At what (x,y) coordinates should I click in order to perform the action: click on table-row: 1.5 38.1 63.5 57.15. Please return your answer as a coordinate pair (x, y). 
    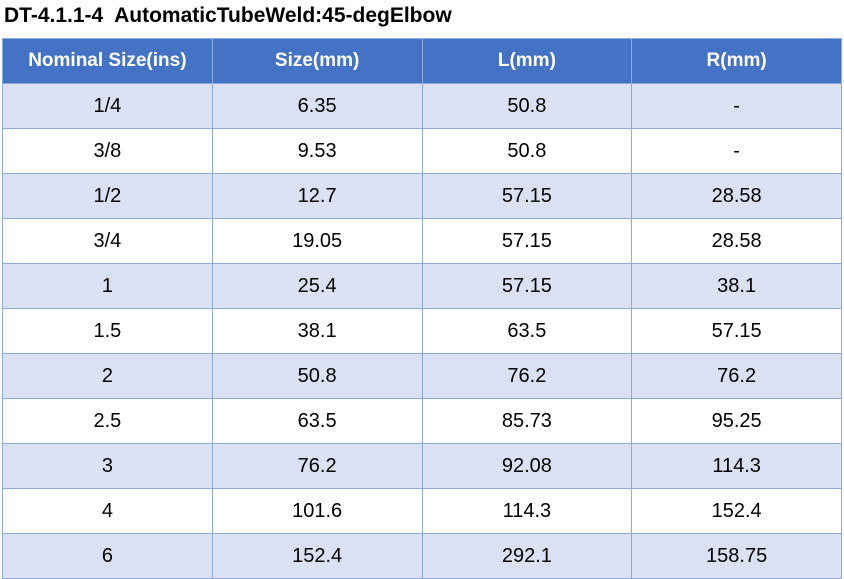
    Looking at the image, I should click on (422, 331).